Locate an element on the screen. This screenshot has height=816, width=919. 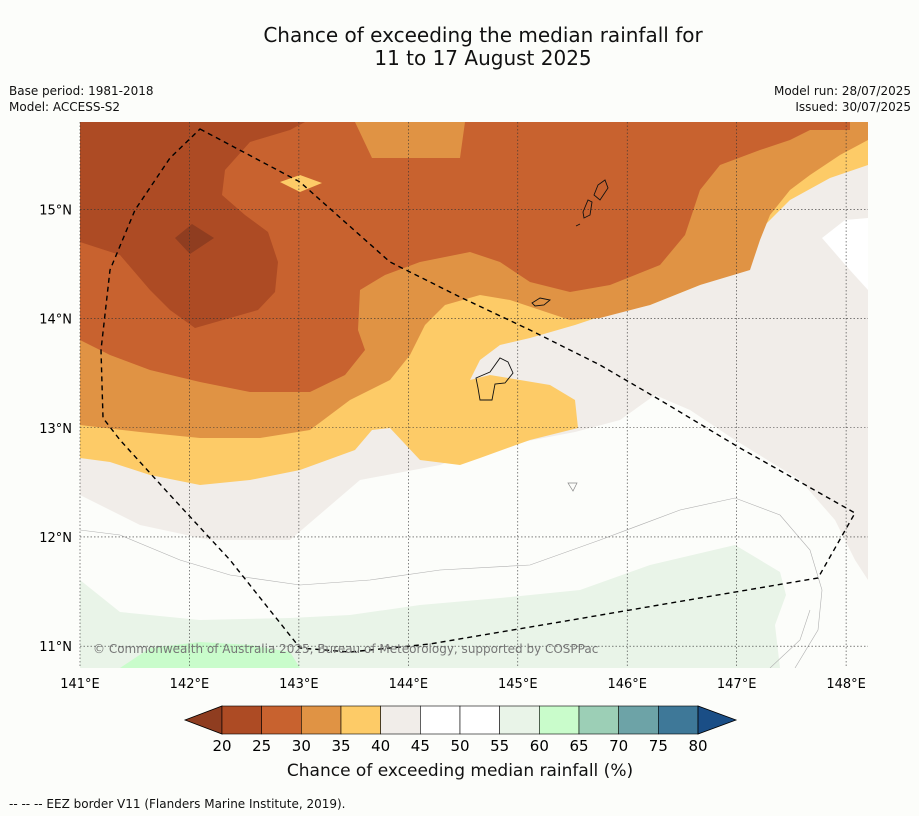
contour-45-50-patch is located at coordinates (845, 254).